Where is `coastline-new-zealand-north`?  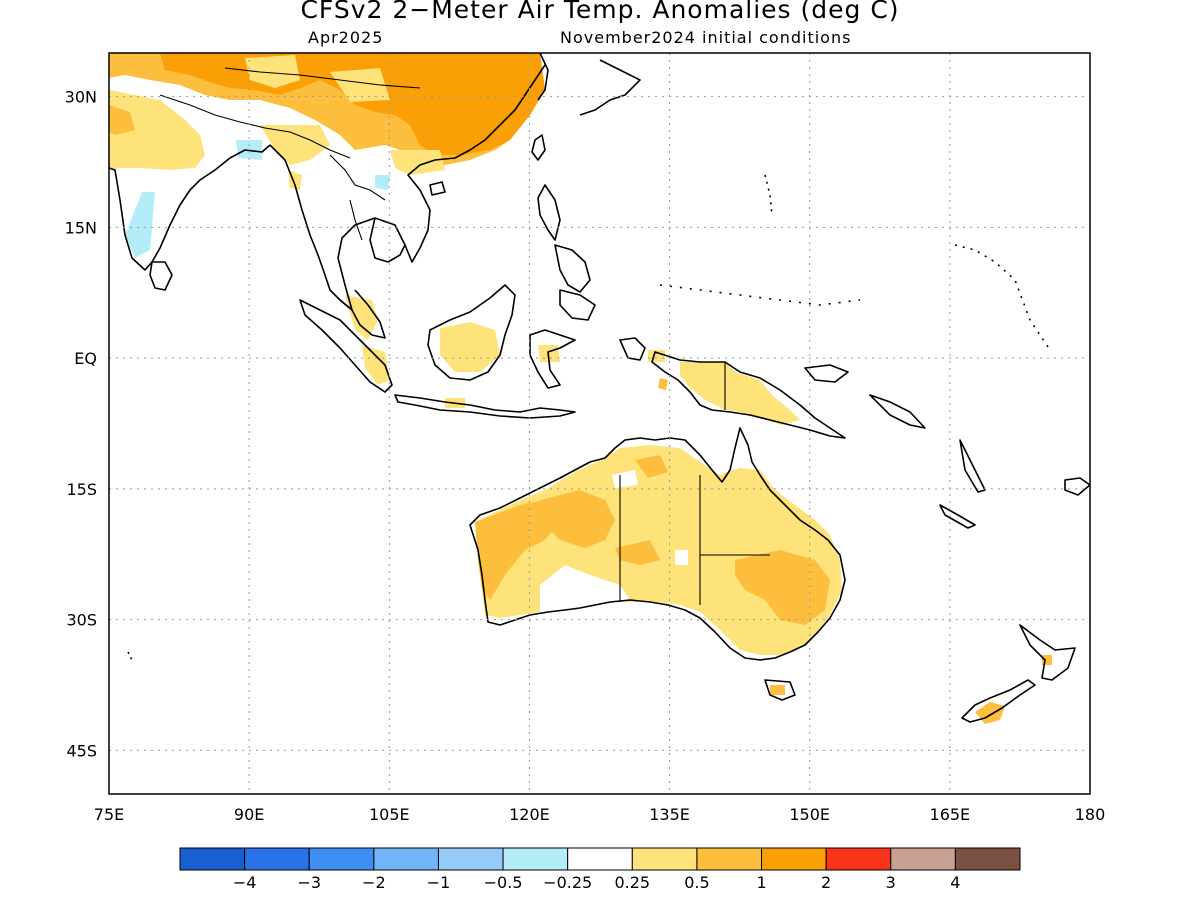 coastline-new-zealand-north is located at coordinates (1047, 652).